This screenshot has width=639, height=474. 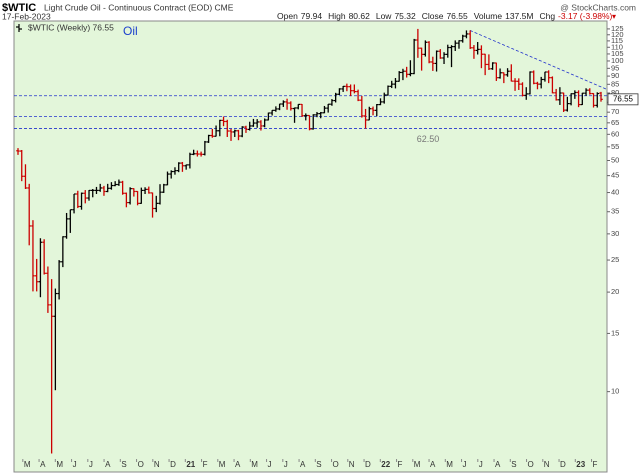 What do you see at coordinates (615, 146) in the screenshot?
I see `y-tick-label: 55` at bounding box center [615, 146].